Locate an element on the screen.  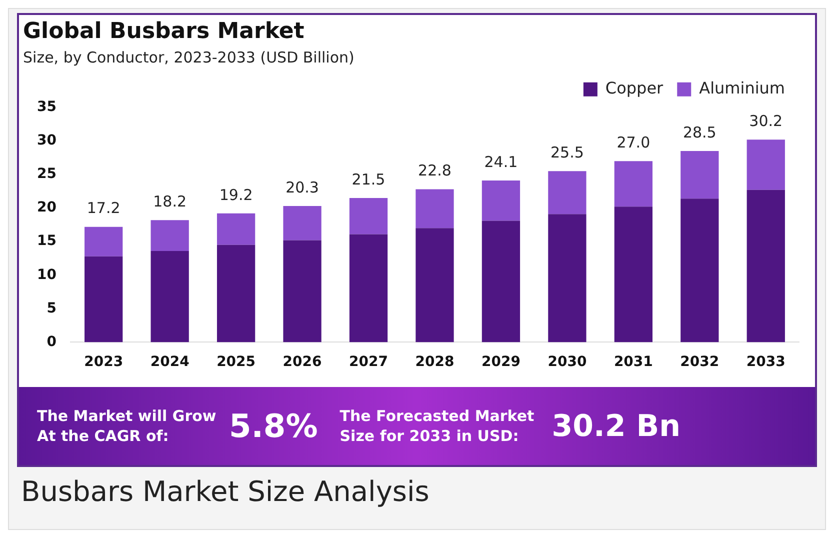
chart-title: Global Busbars Market is located at coordinates (164, 31).